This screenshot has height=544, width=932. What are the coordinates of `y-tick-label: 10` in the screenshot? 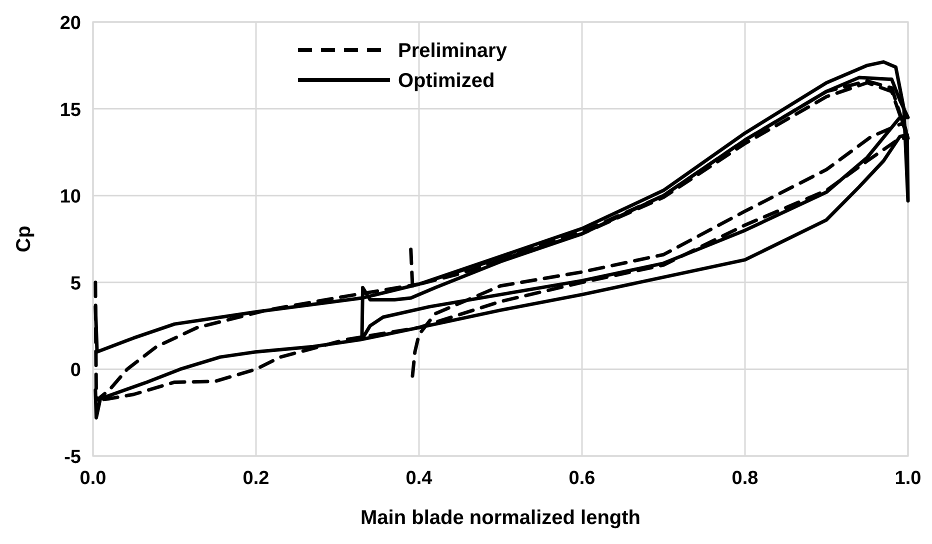 It's located at (70, 197).